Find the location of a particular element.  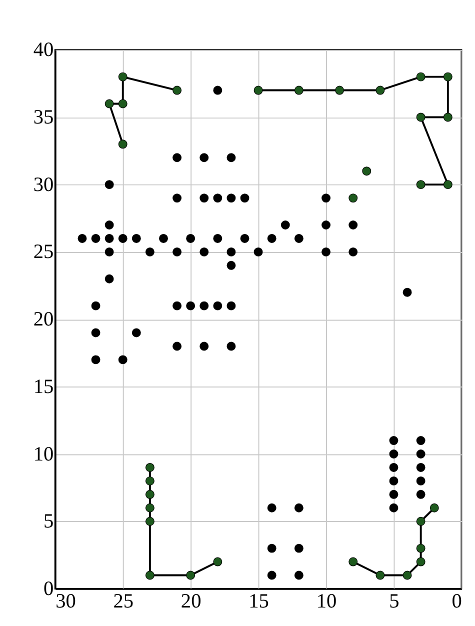

x-tick-label: 25 is located at coordinates (123, 601).